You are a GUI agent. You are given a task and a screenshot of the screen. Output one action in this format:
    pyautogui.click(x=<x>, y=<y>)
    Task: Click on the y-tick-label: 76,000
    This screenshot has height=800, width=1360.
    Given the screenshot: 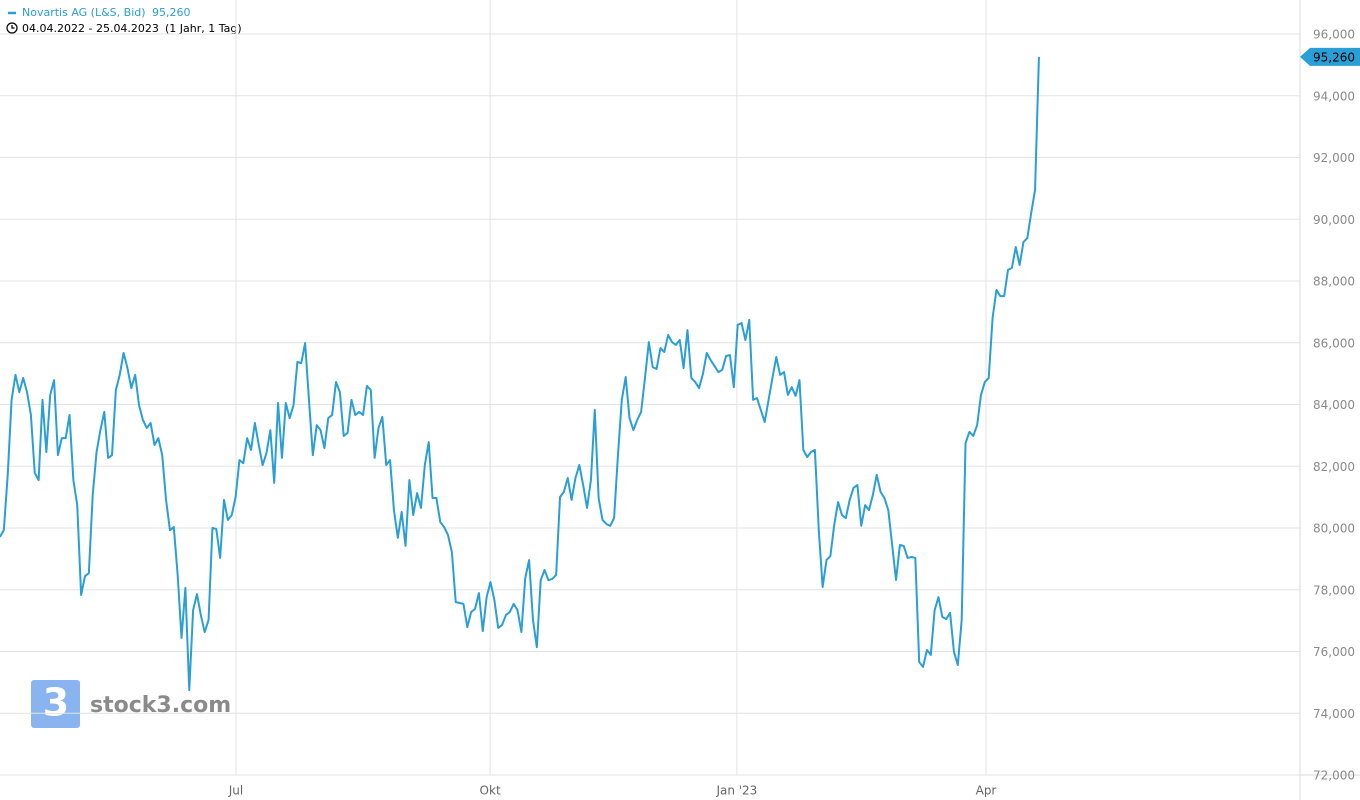 What is the action you would take?
    pyautogui.click(x=1334, y=652)
    